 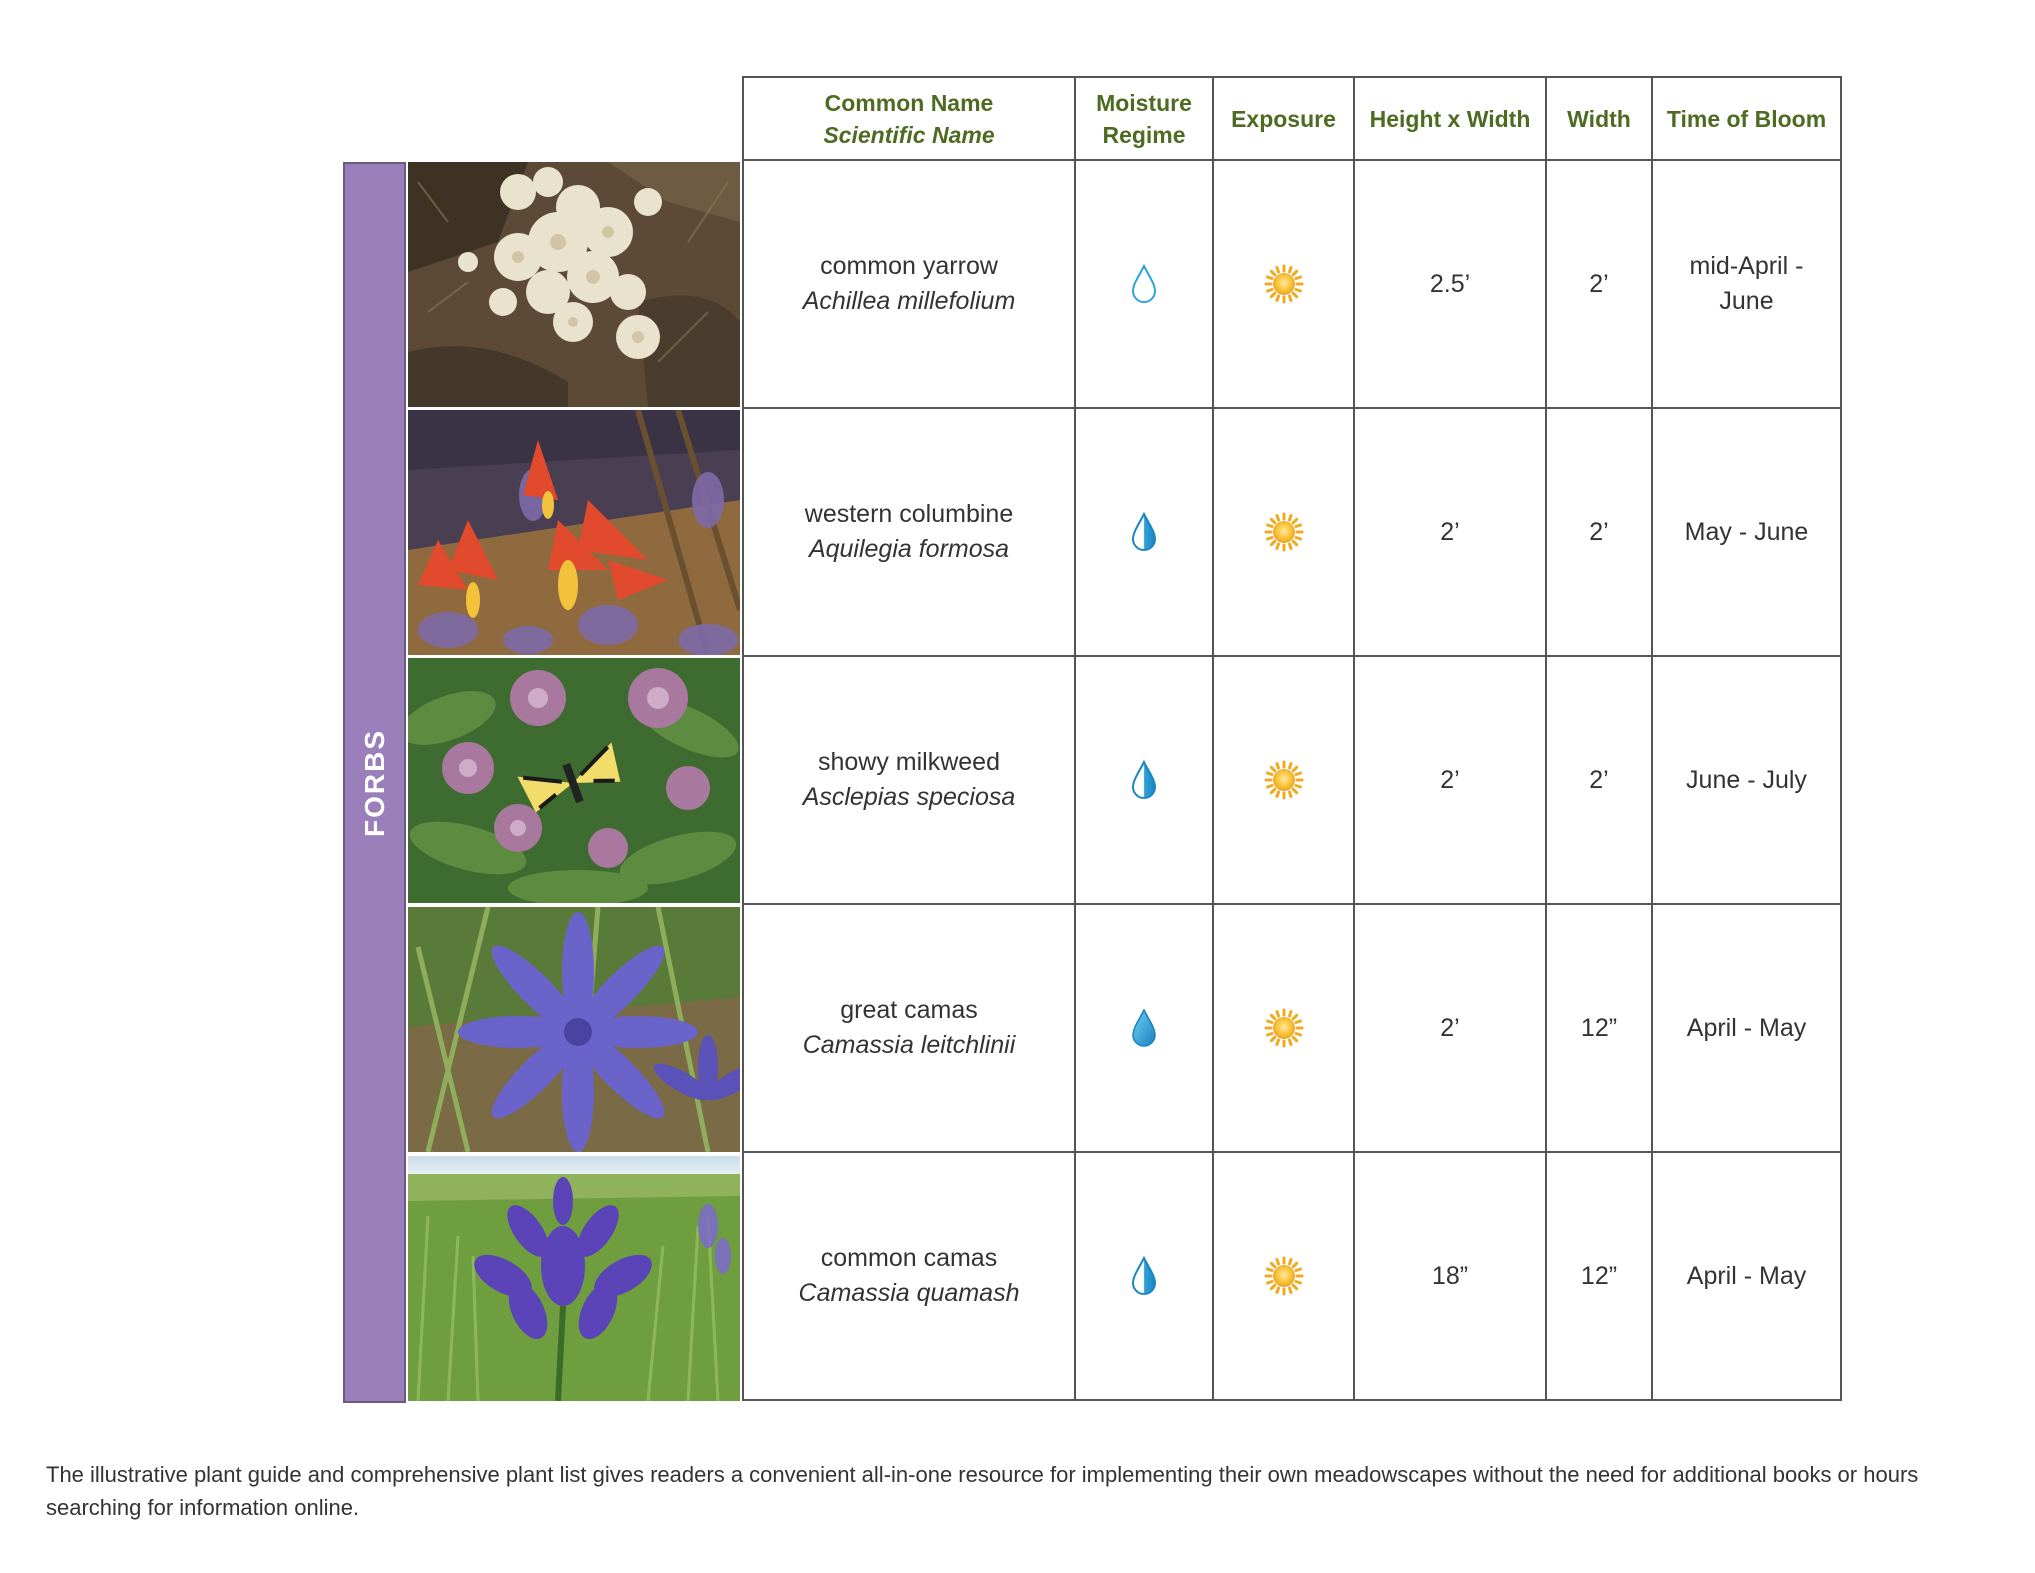 I want to click on bloom-cell: June - July, so click(x=1746, y=780).